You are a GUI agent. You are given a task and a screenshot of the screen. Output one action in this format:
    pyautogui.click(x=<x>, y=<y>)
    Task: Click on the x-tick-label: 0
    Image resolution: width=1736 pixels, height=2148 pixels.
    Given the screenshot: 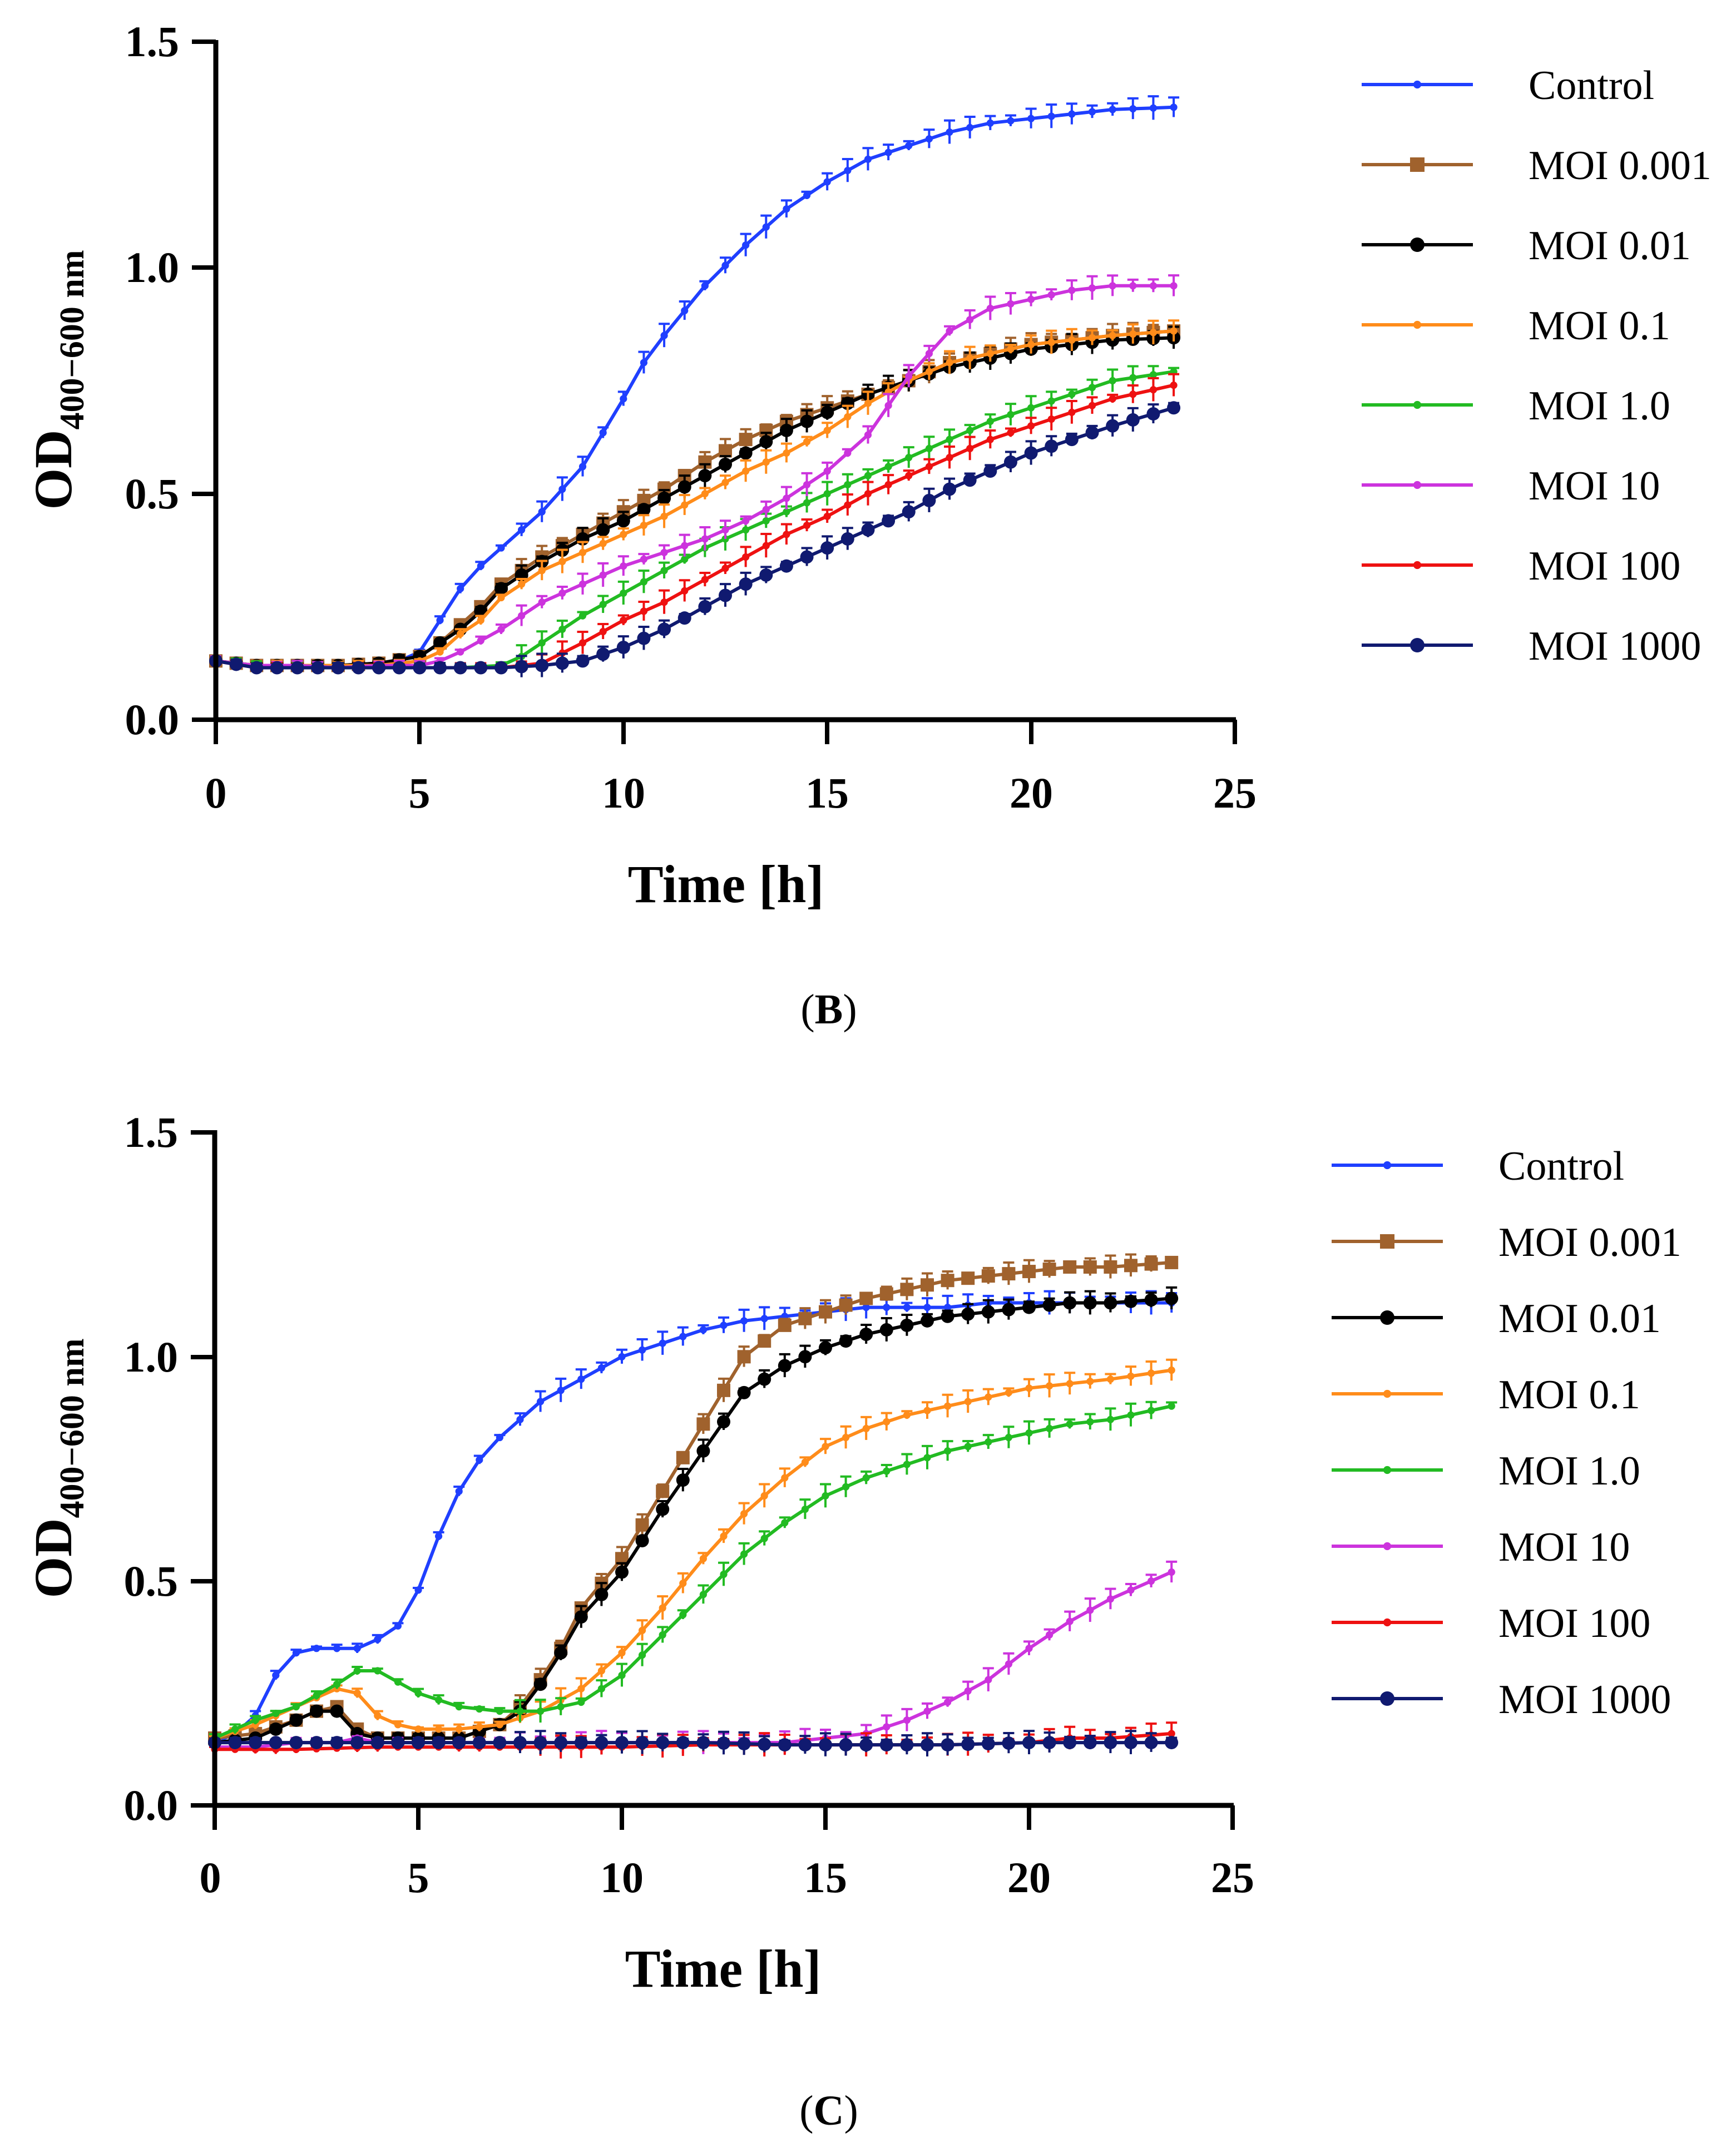 What is the action you would take?
    pyautogui.click(x=216, y=793)
    